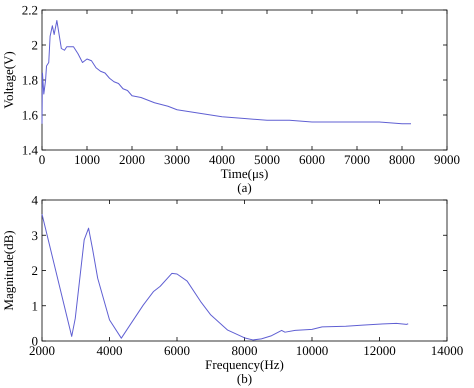 This screenshot has height=388, width=474. What do you see at coordinates (30, 80) in the screenshot?
I see `y-tick-label: 1.8` at bounding box center [30, 80].